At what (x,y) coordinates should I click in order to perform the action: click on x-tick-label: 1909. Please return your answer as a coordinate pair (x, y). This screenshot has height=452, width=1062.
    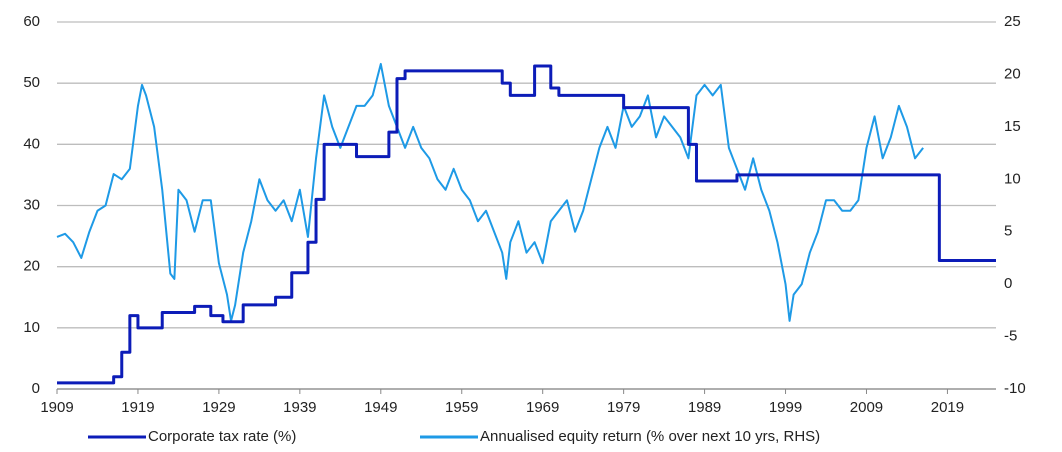
    Looking at the image, I should click on (56, 407).